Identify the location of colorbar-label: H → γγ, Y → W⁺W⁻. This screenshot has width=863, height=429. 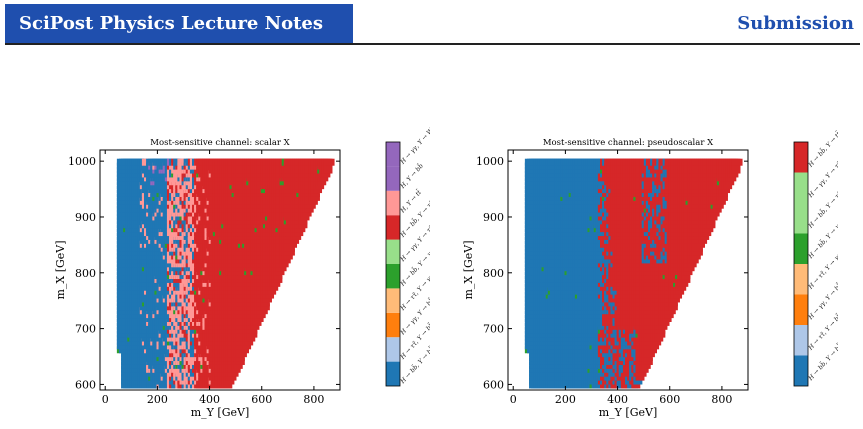
(414, 143).